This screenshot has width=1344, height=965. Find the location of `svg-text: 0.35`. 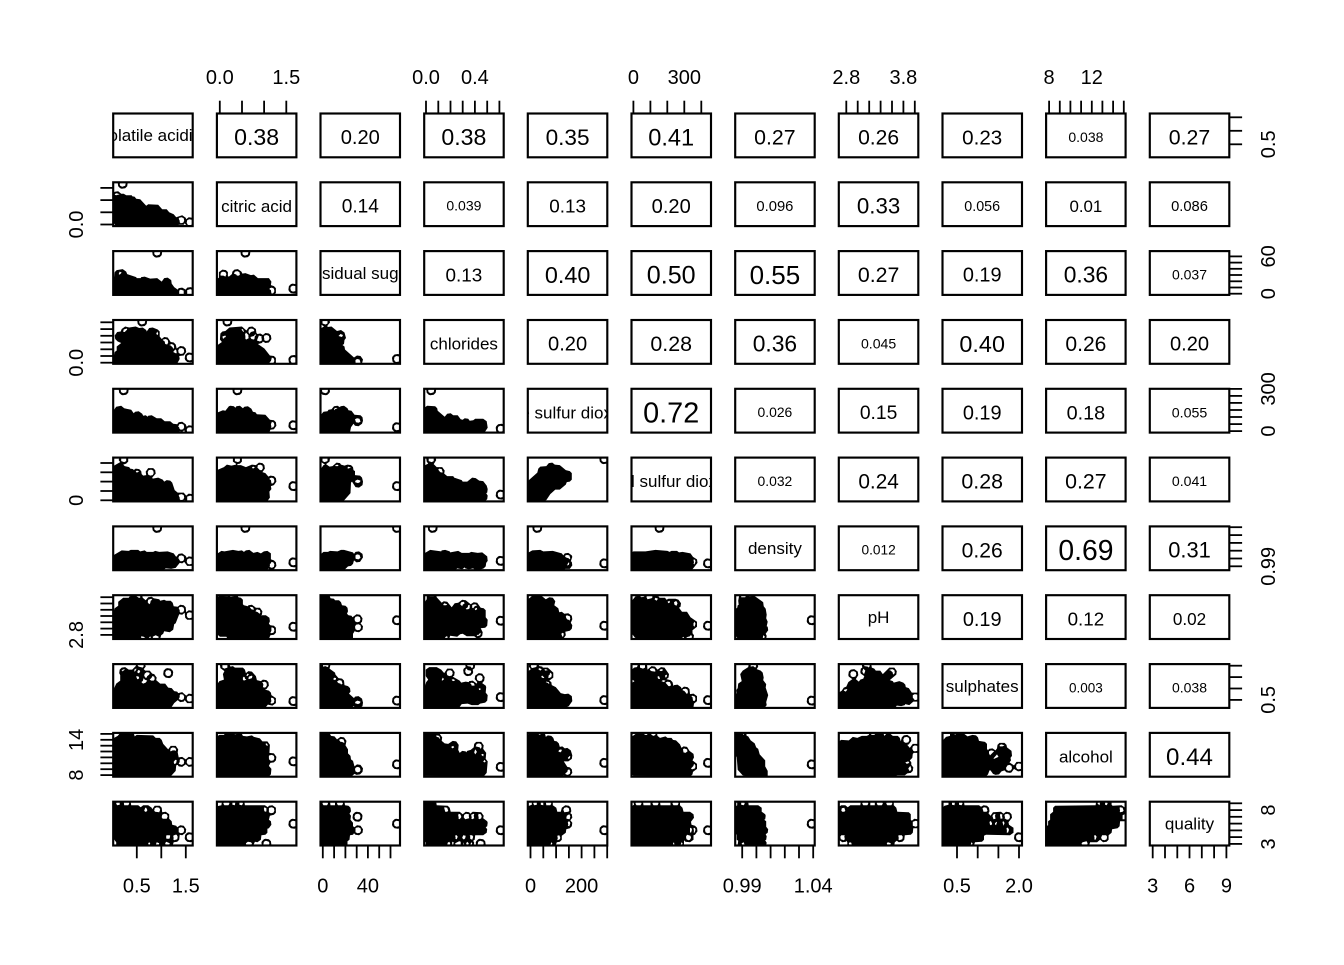

svg-text: 0.35 is located at coordinates (568, 137).